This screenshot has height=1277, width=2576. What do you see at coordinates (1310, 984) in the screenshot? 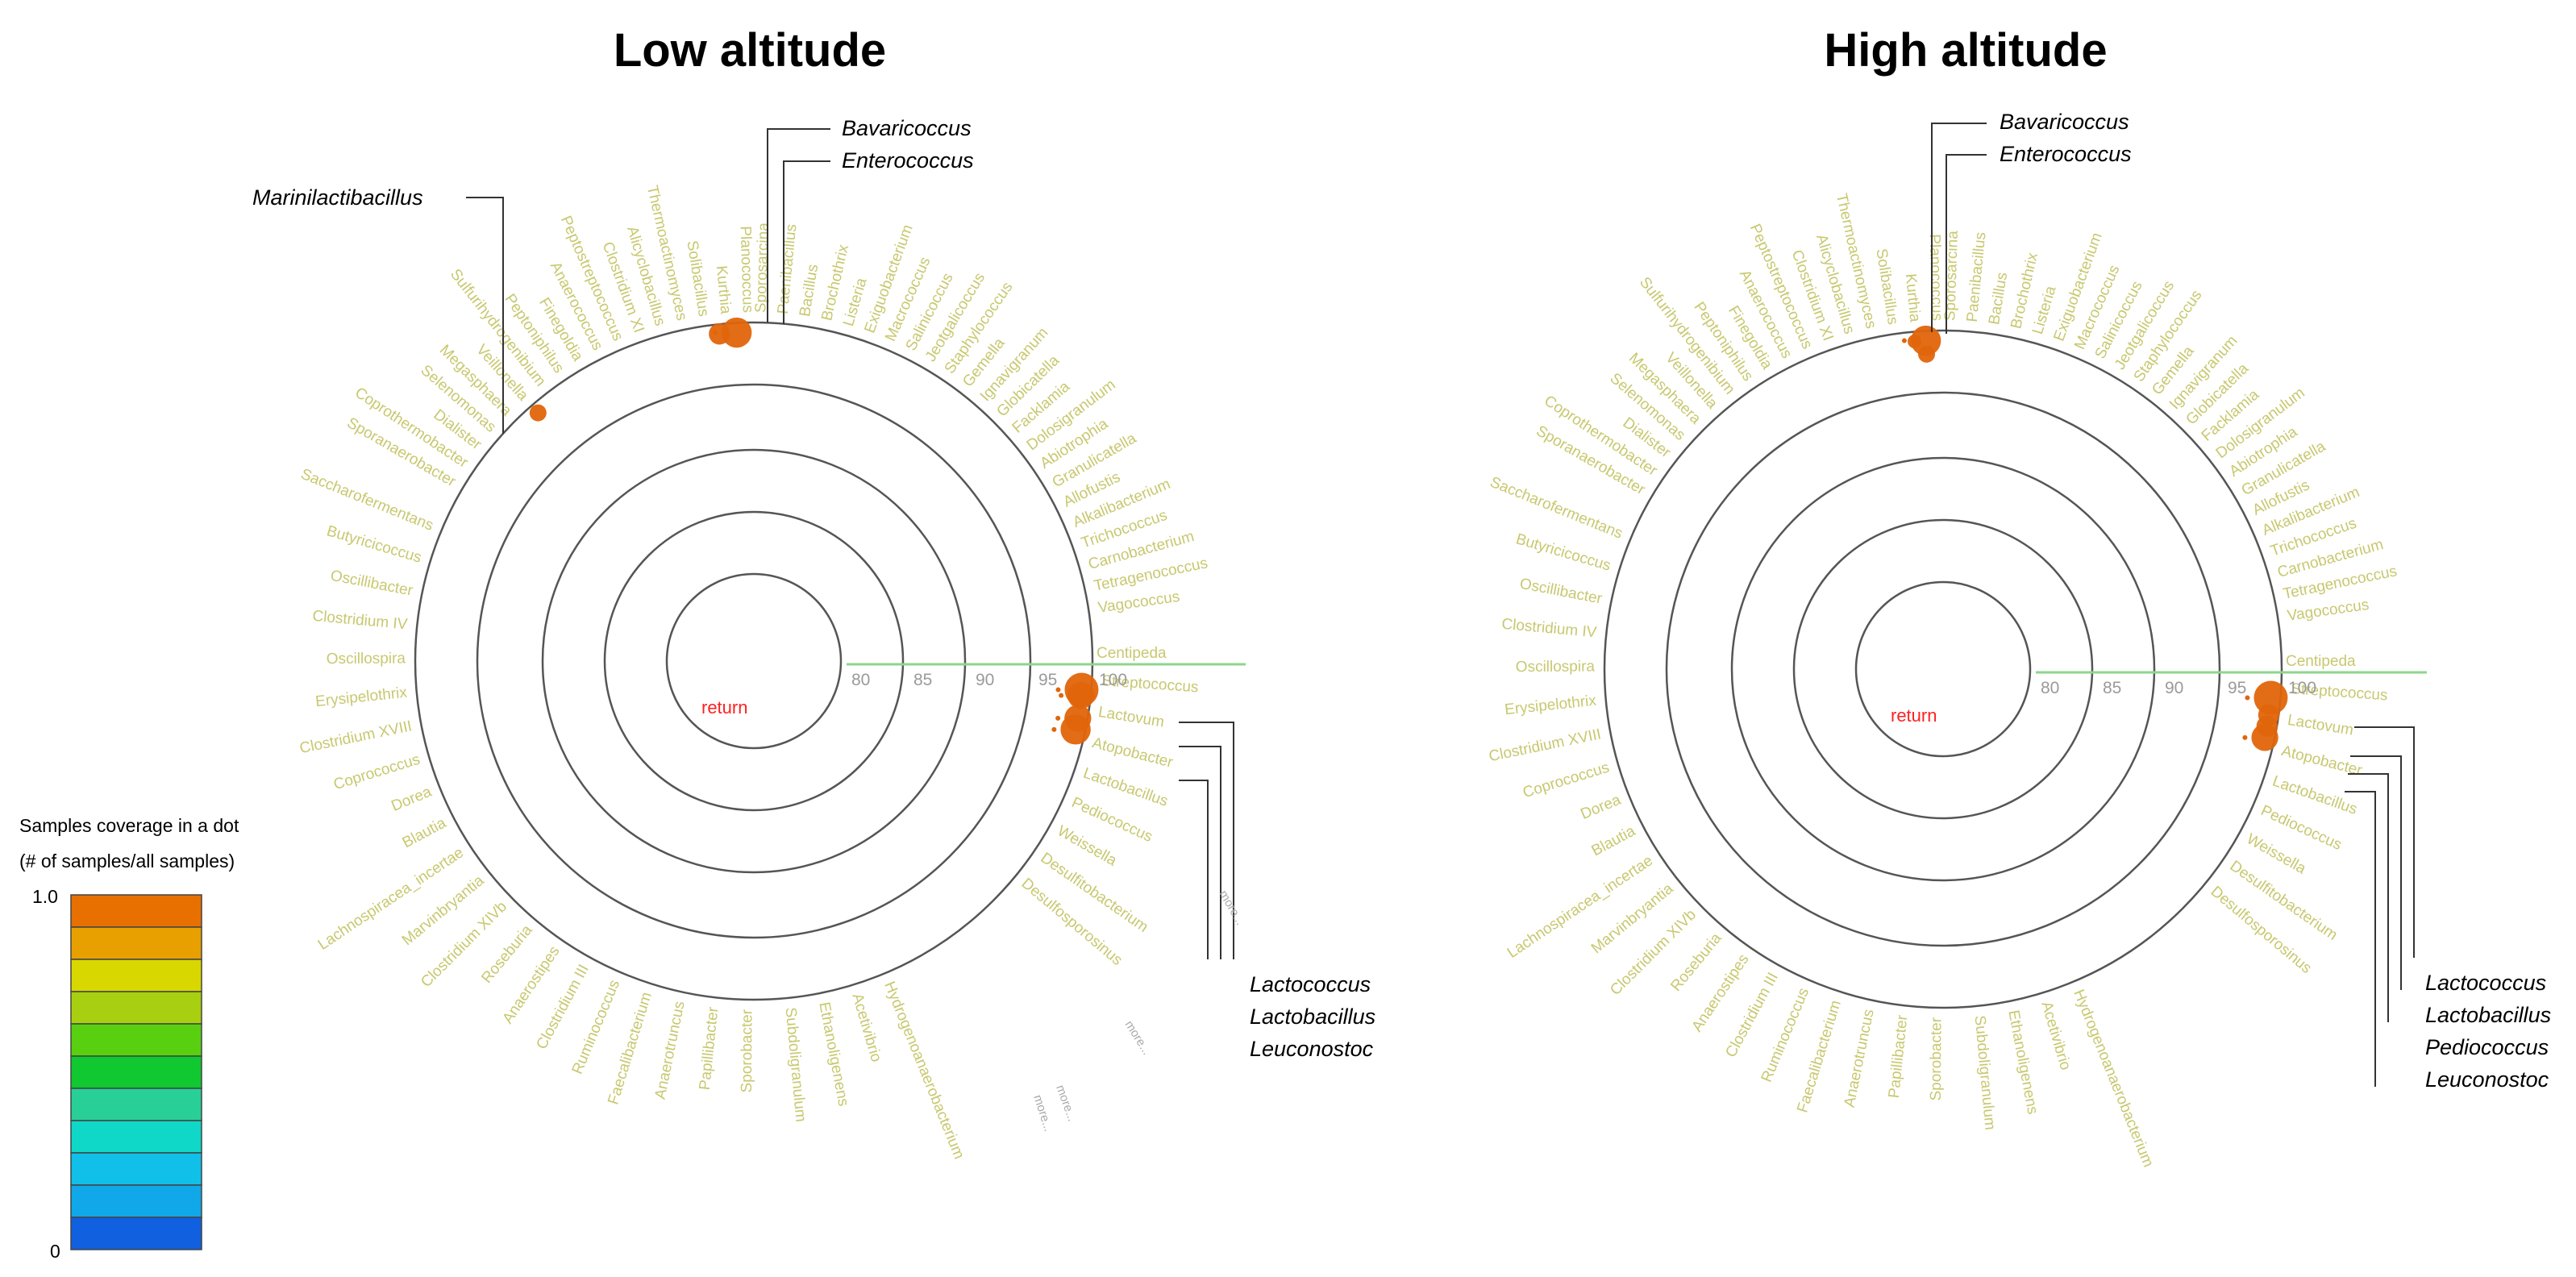
I see `annotation-lactococcus-low: Lactococcus` at bounding box center [1310, 984].